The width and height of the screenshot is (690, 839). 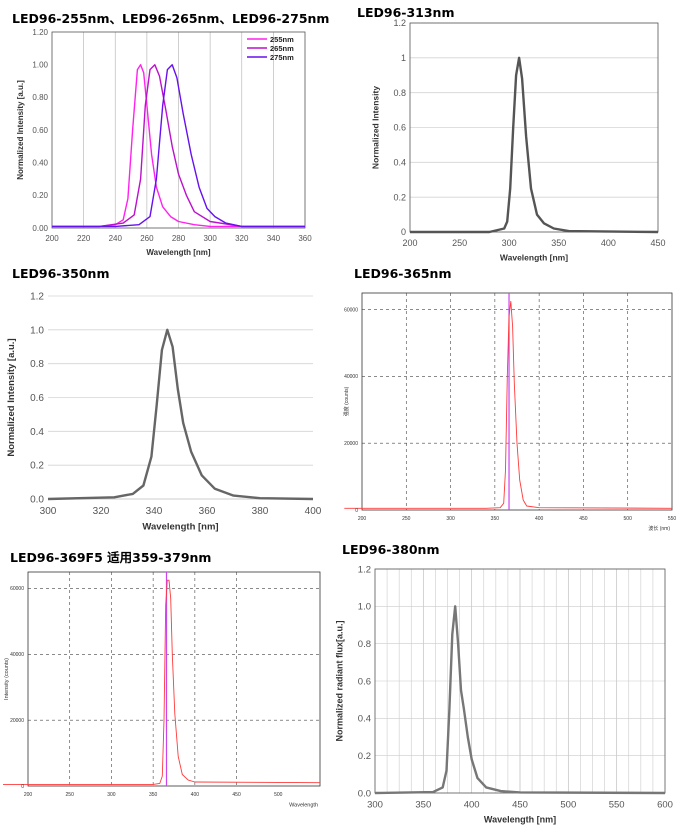 I want to click on chart-4-title: LED96-365nm, so click(x=403, y=273).